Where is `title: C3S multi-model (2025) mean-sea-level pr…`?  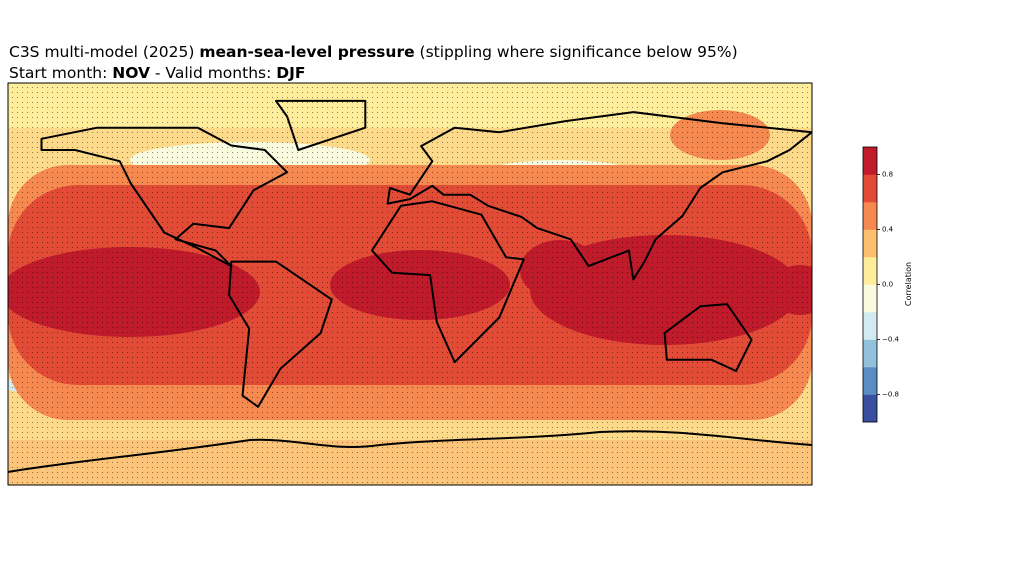 title: C3S multi-model (2025) mean-sea-level pr… is located at coordinates (373, 52).